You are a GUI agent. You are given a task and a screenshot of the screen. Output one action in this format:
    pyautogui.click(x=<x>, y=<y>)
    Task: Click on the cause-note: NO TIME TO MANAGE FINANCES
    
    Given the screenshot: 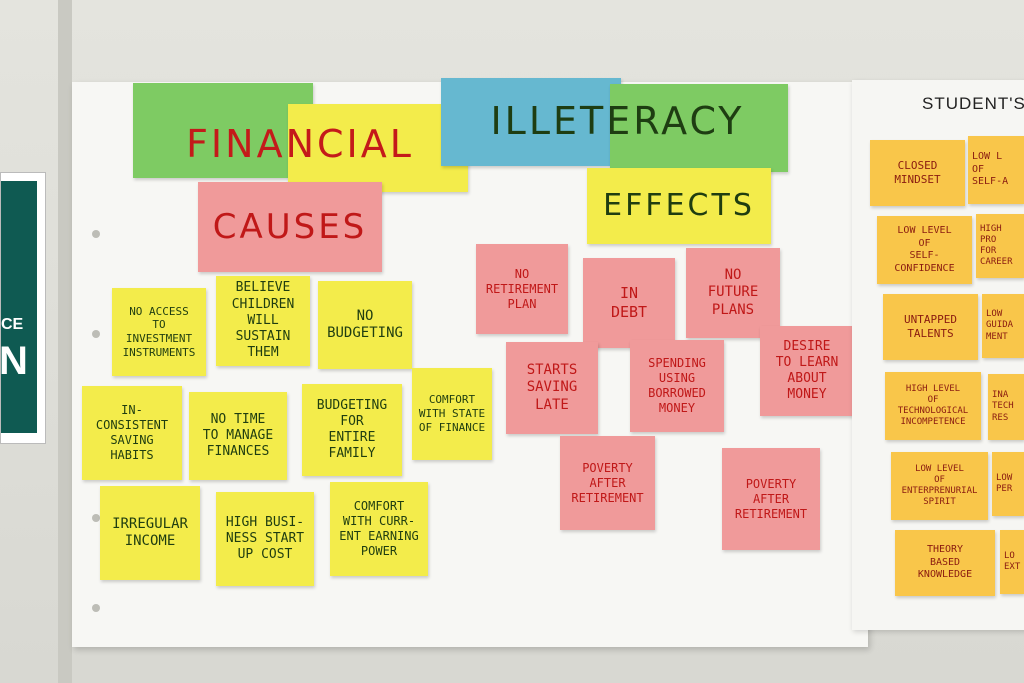 What is the action you would take?
    pyautogui.click(x=238, y=436)
    